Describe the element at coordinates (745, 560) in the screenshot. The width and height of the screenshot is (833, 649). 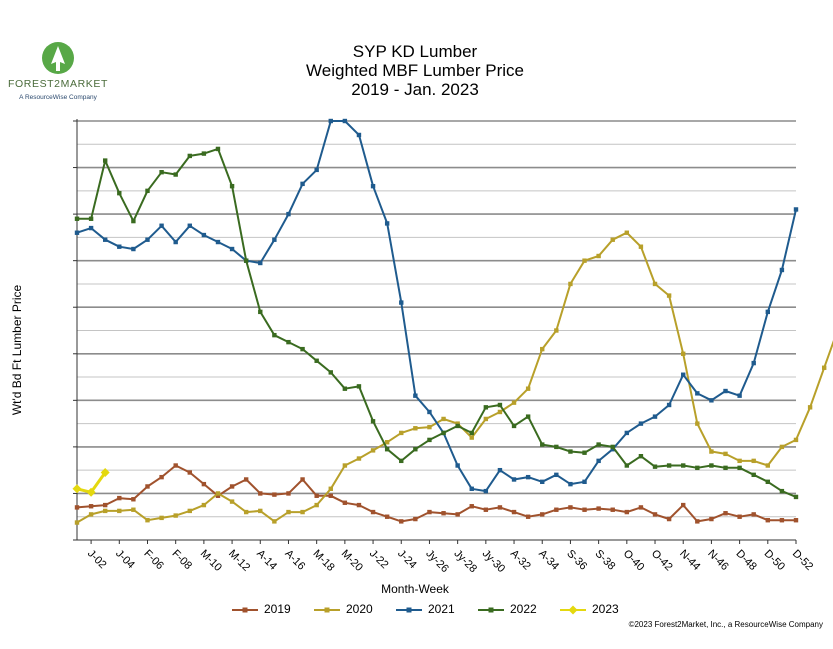
I see `x-tick-label: D-48` at that location.